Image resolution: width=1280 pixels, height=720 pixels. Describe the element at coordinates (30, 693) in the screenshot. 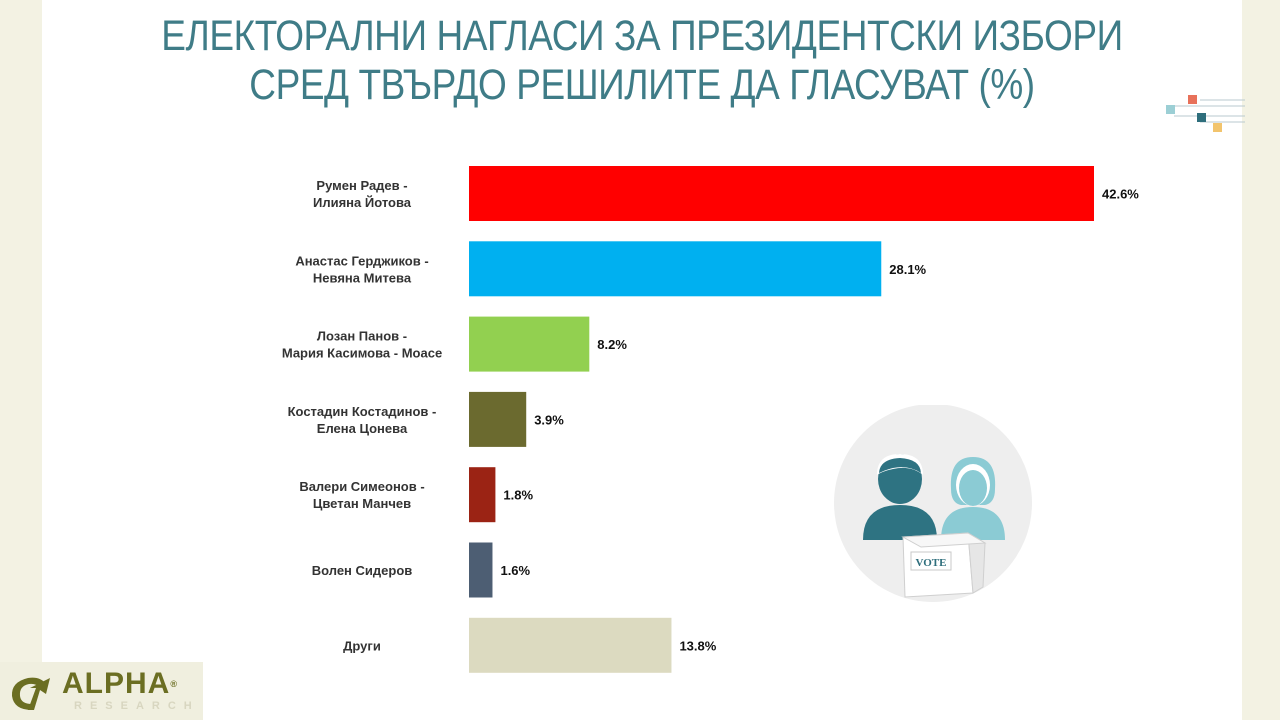

I see `alpha-logo-icon` at that location.